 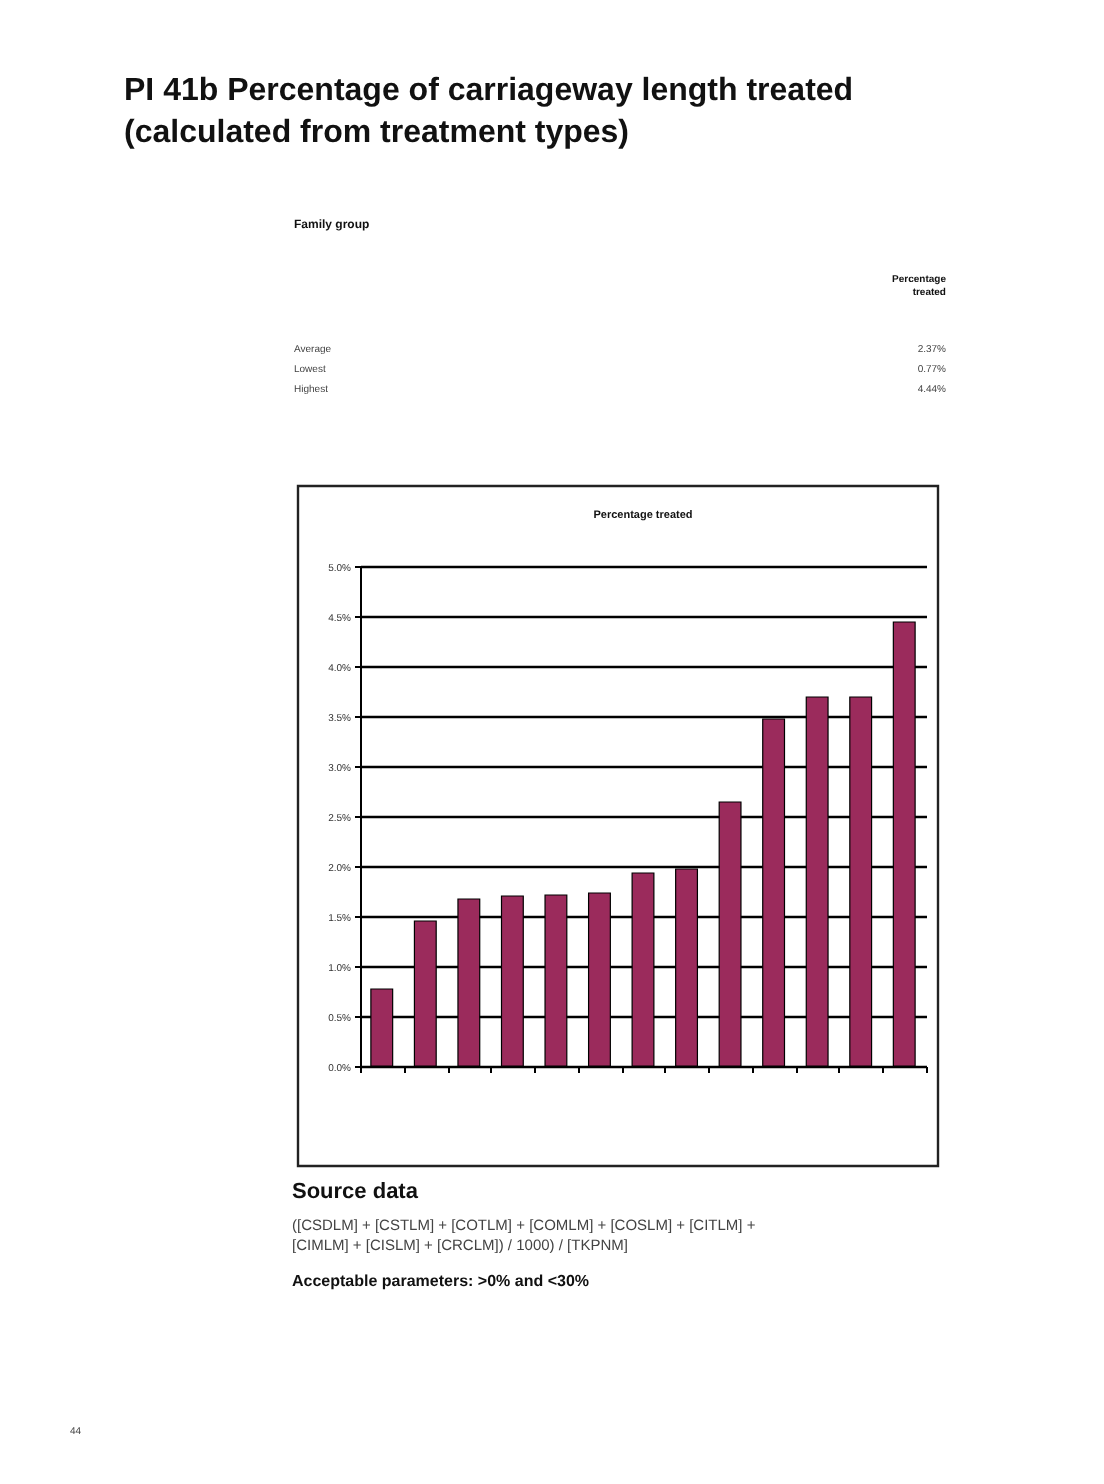 What do you see at coordinates (441, 1281) in the screenshot?
I see `text: Acceptable parameters: >0% and <30%` at bounding box center [441, 1281].